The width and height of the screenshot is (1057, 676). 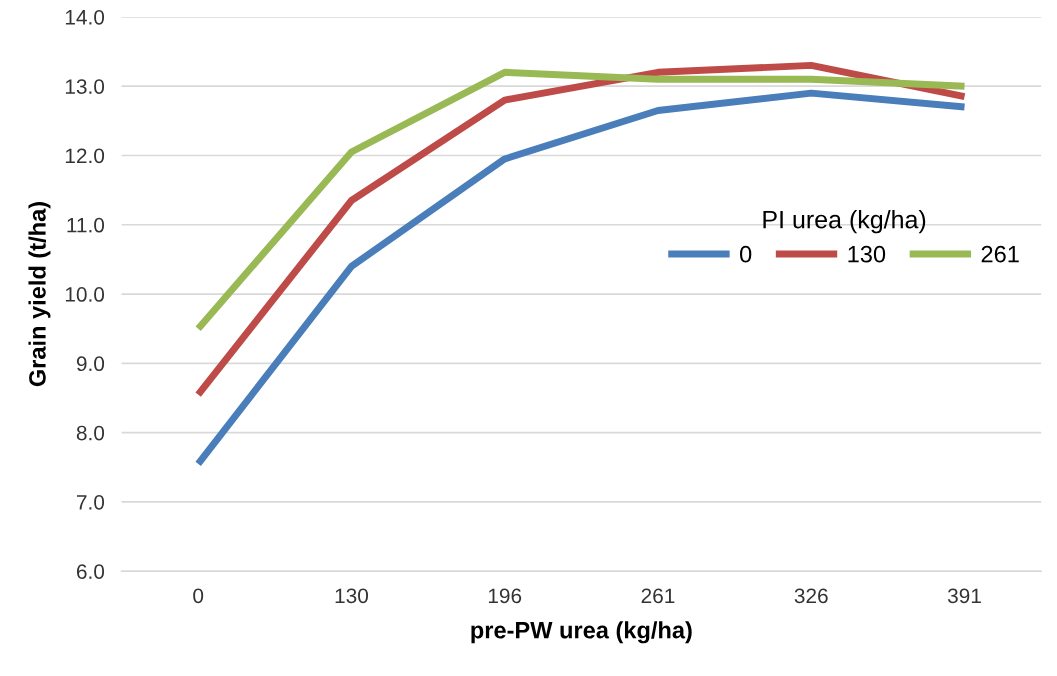 I want to click on y-tick-label: 11.0, so click(x=86, y=225).